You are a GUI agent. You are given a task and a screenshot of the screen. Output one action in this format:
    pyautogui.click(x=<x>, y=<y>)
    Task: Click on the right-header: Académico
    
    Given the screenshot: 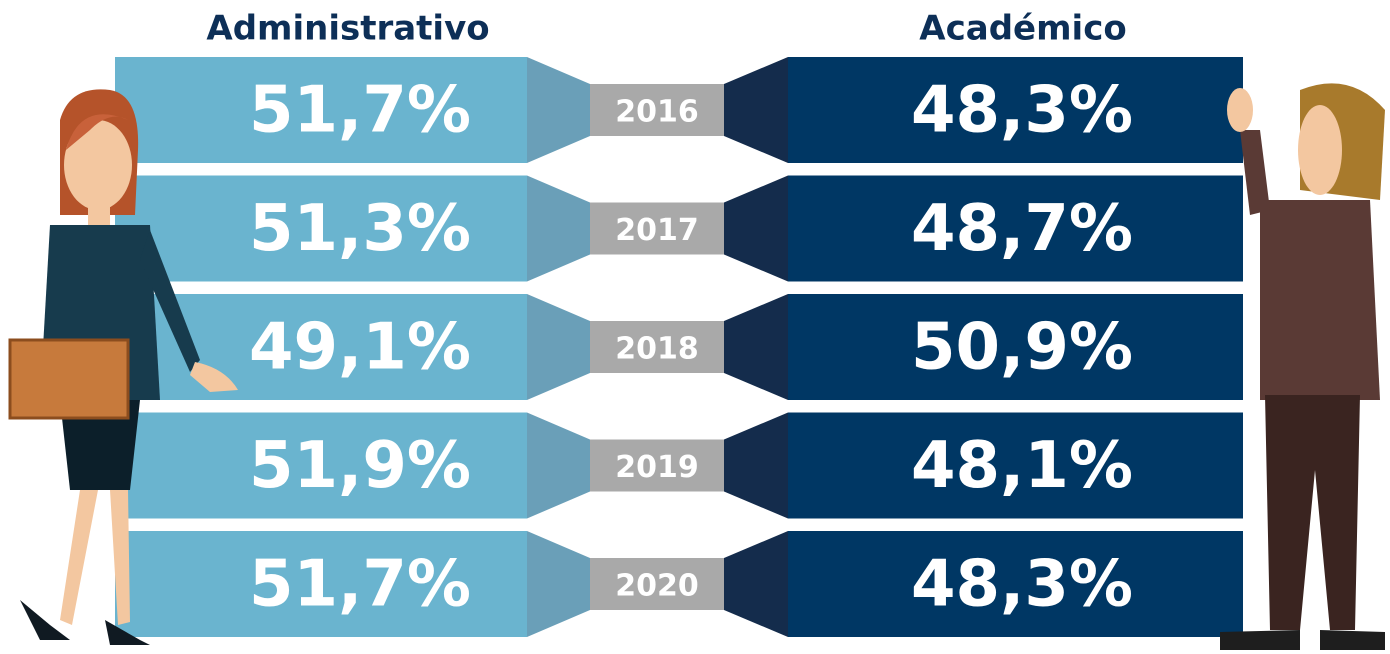 What is the action you would take?
    pyautogui.click(x=1022, y=29)
    